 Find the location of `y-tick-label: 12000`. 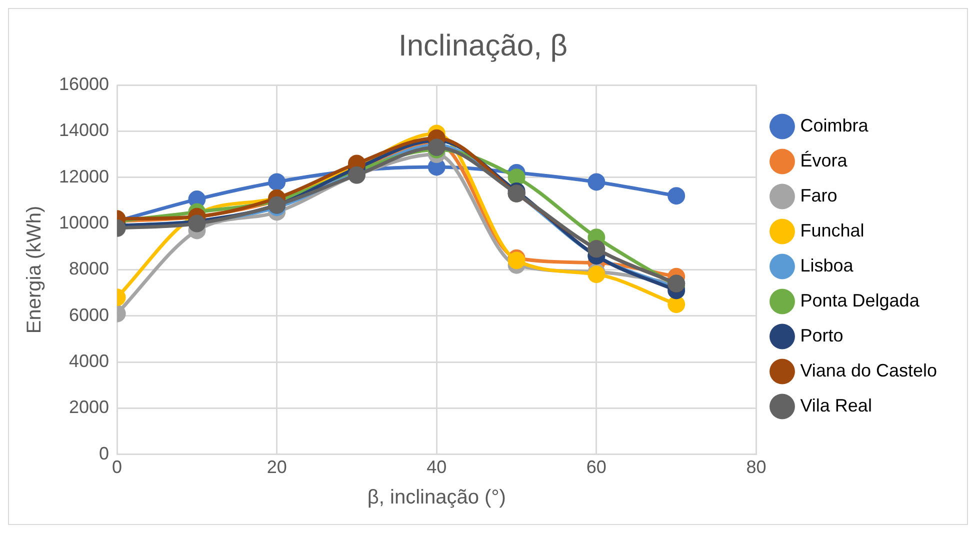

y-tick-label: 12000 is located at coordinates (84, 176).